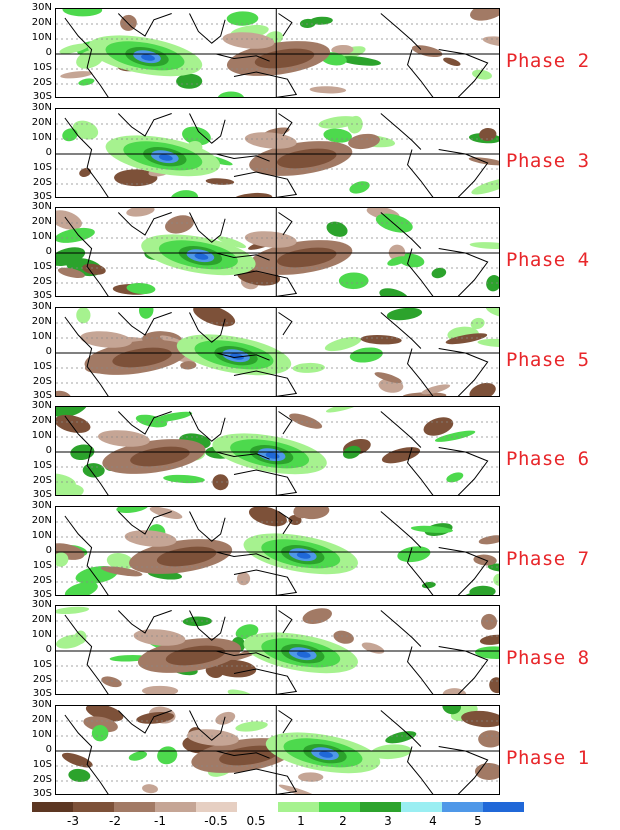  What do you see at coordinates (93, 807) in the screenshot?
I see `colorbar-swatch` at bounding box center [93, 807].